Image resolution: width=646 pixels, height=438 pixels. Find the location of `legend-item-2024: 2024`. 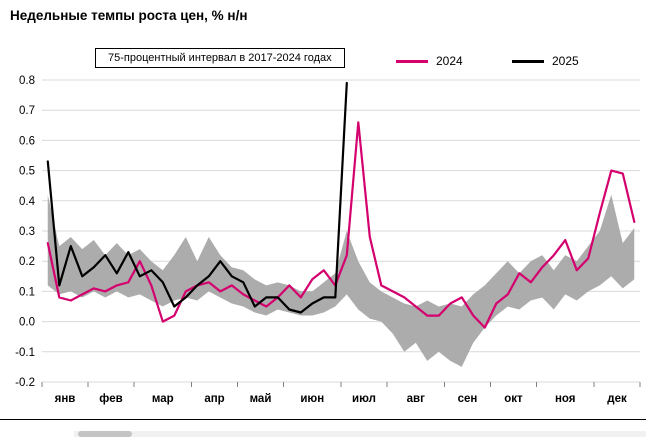

legend-item-2024: 2024 is located at coordinates (429, 61).